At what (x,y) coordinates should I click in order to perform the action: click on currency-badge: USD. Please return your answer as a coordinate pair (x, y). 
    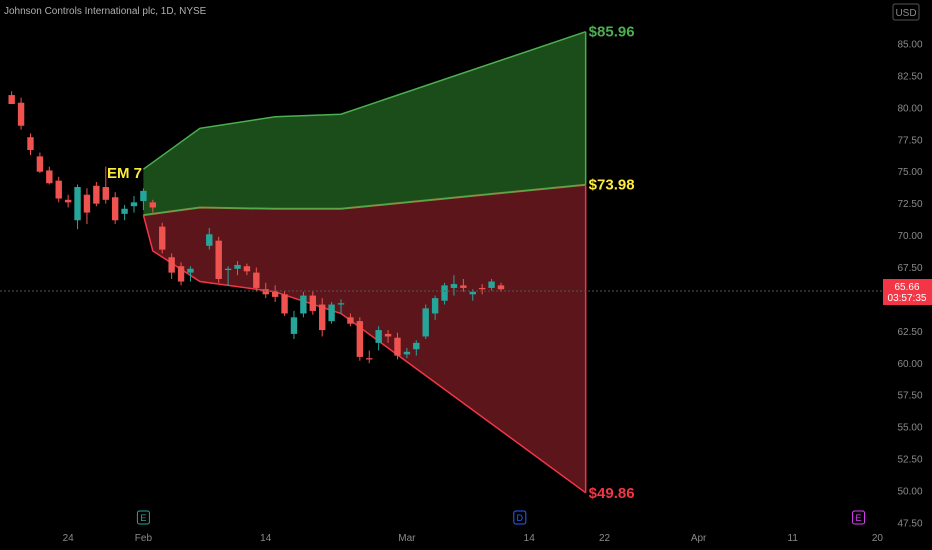
    Looking at the image, I should click on (906, 12).